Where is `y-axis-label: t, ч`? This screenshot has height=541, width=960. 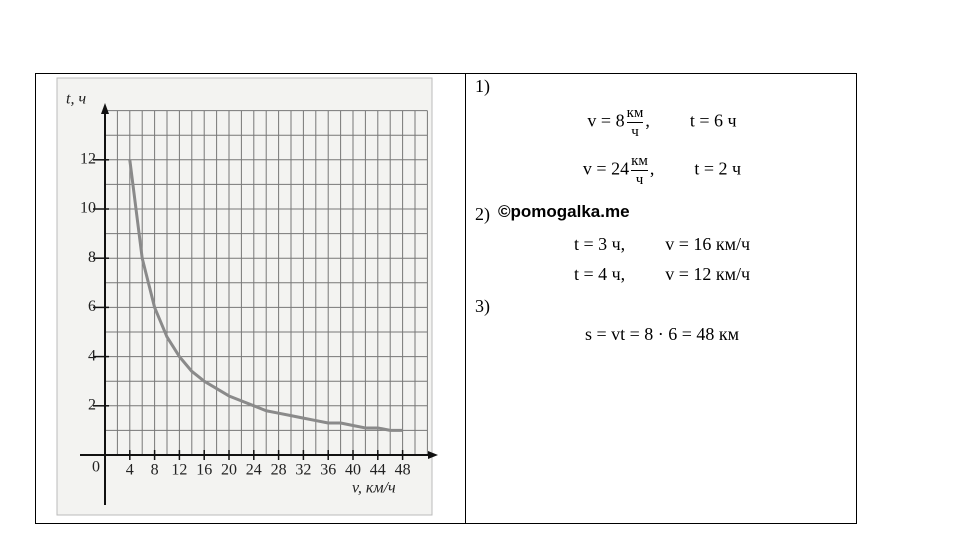
y-axis-label: t, ч is located at coordinates (76, 99).